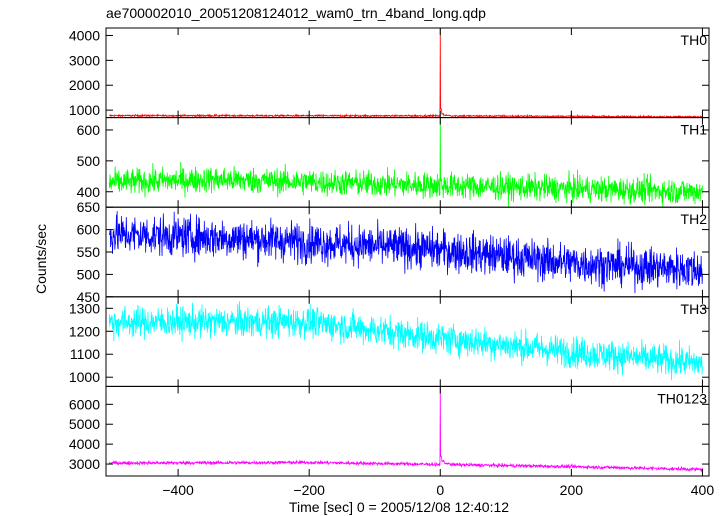 The height and width of the screenshot is (516, 724). What do you see at coordinates (89, 297) in the screenshot?
I see `y-tick-label: 450` at bounding box center [89, 297].